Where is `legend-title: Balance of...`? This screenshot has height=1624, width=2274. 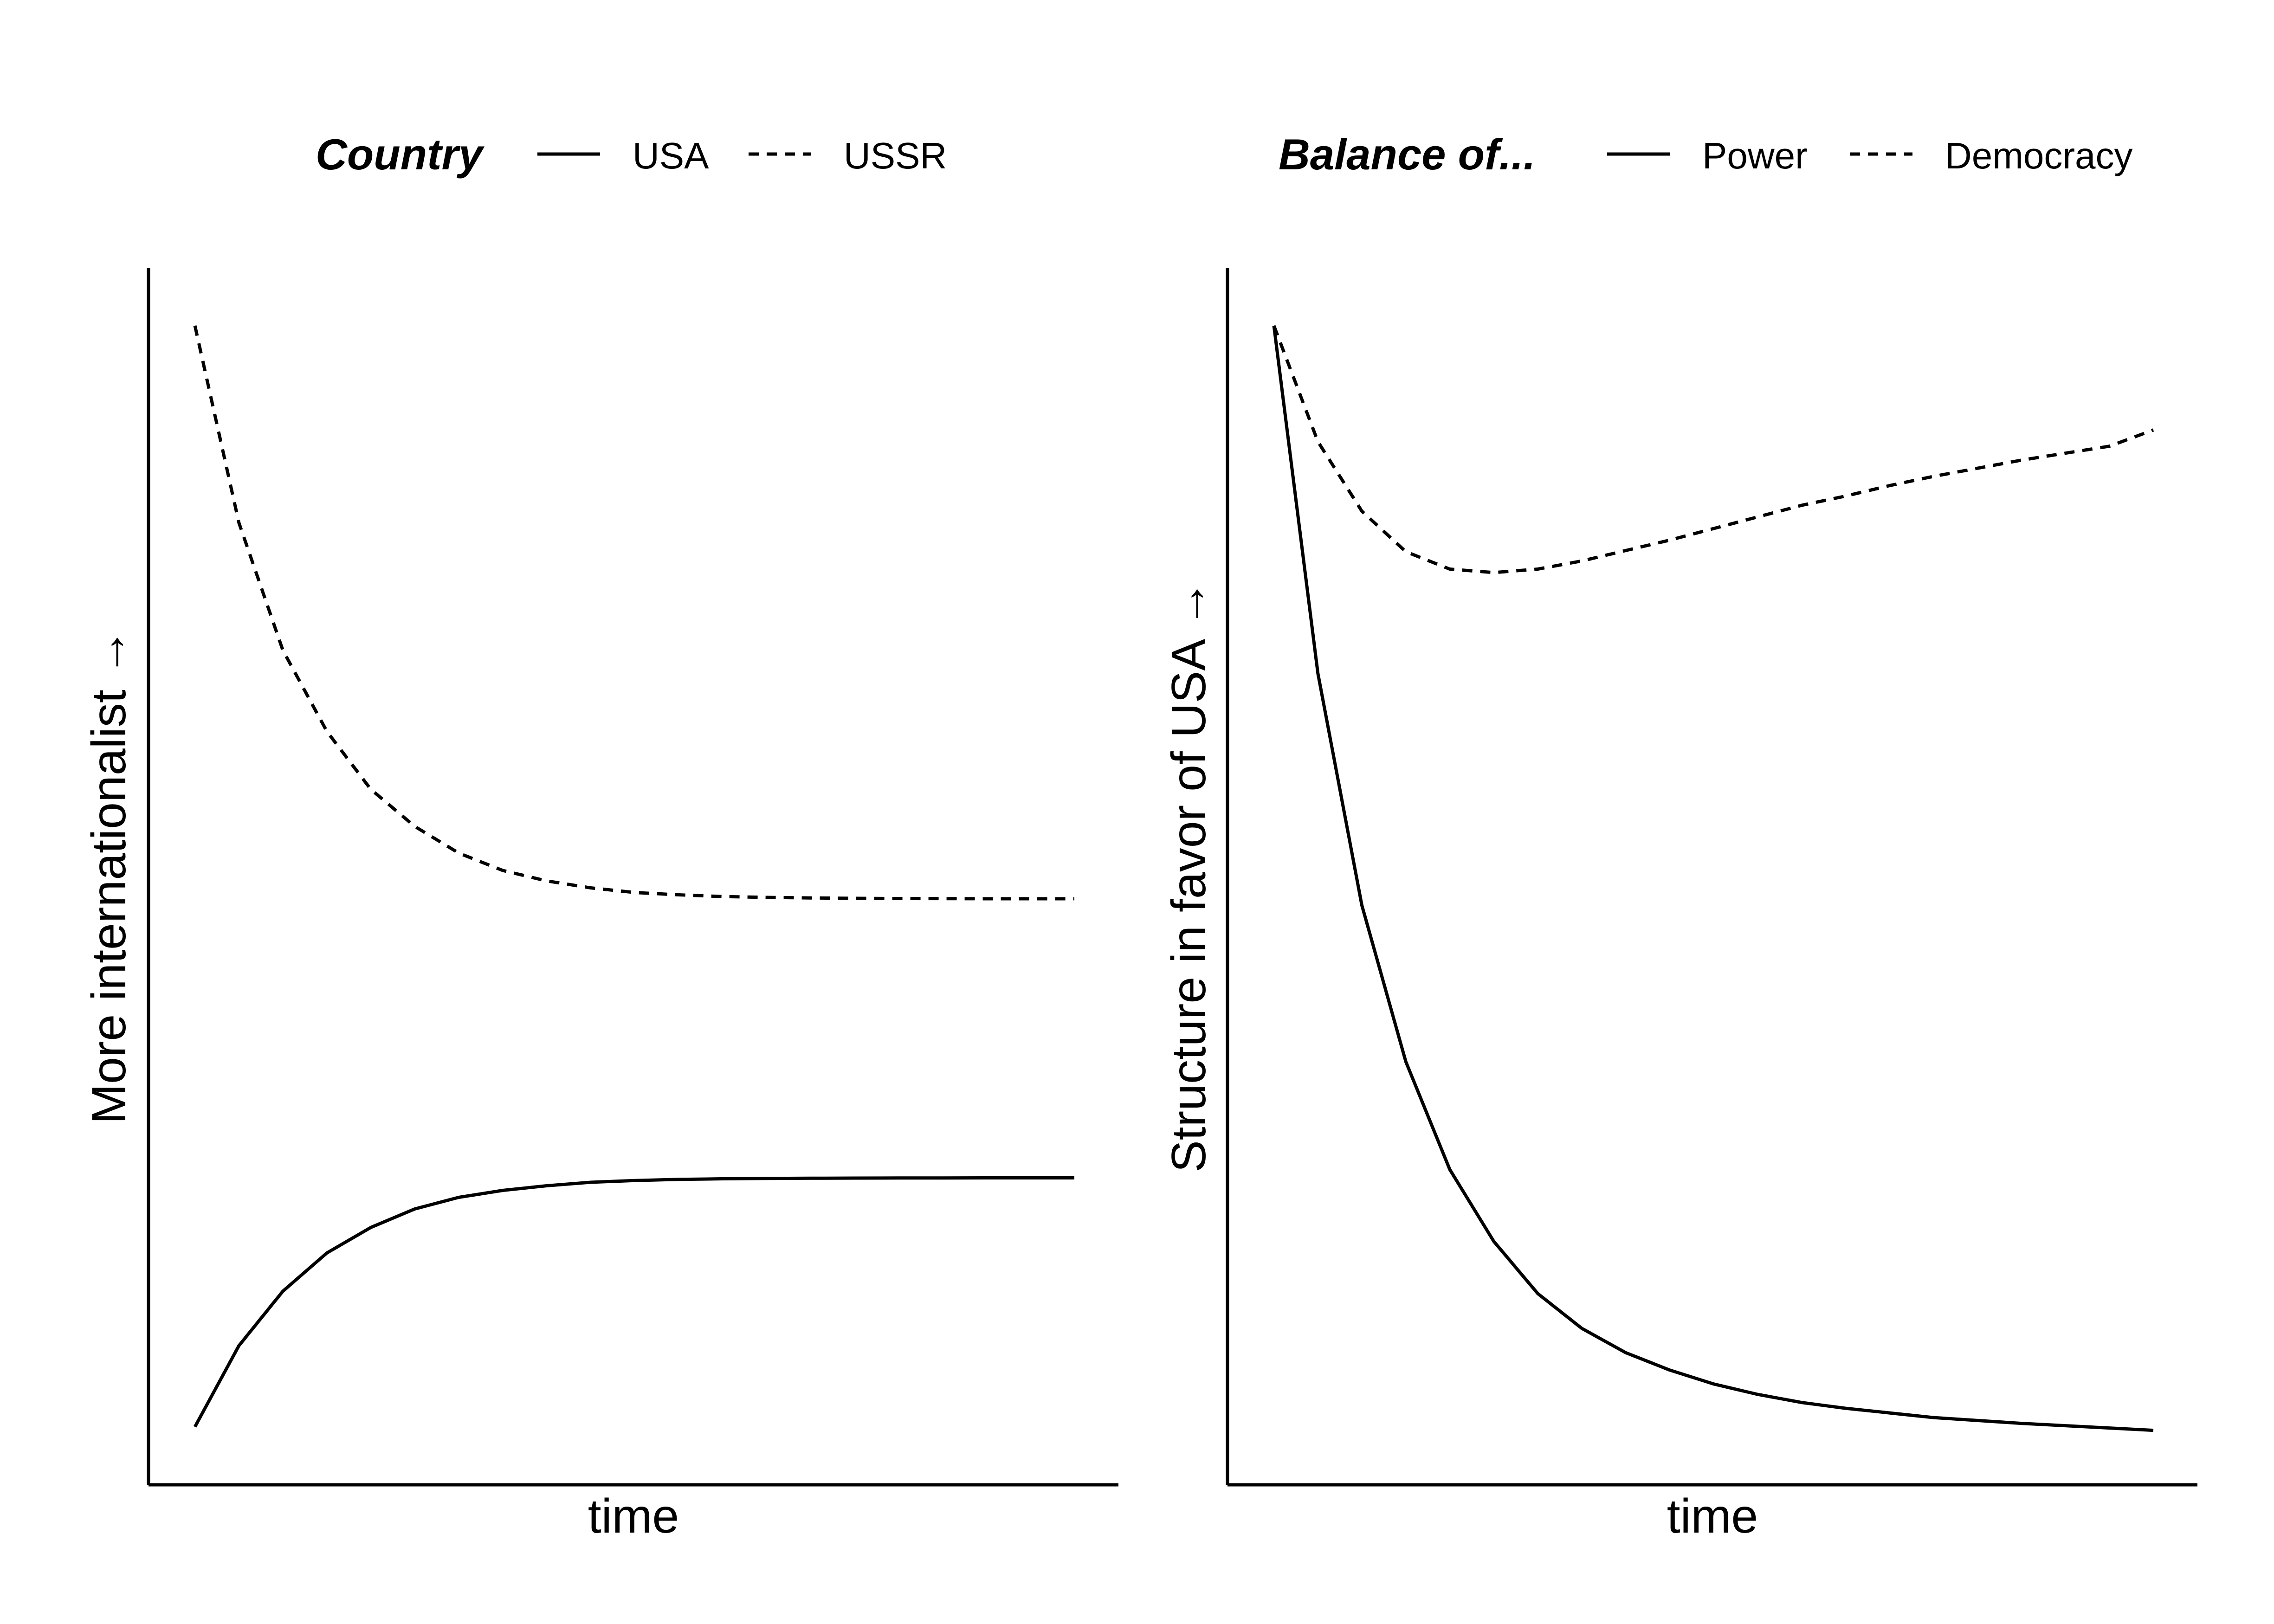
legend-title: Balance of... is located at coordinates (1407, 155).